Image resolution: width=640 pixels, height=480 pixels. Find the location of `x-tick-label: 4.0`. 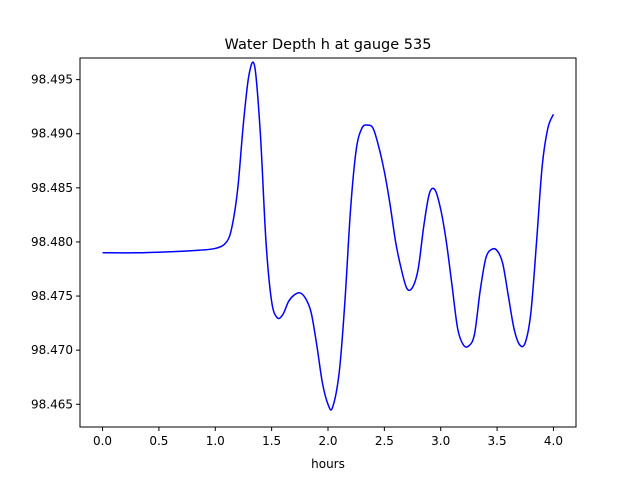

x-tick-label: 4.0 is located at coordinates (553, 441).